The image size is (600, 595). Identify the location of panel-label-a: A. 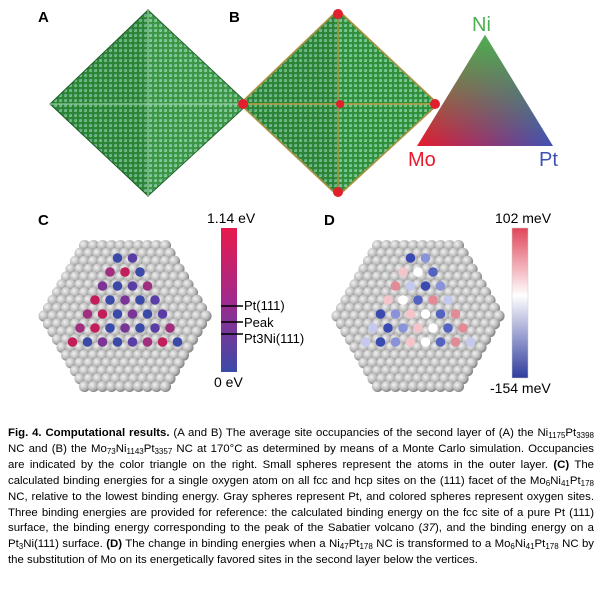
(43, 17).